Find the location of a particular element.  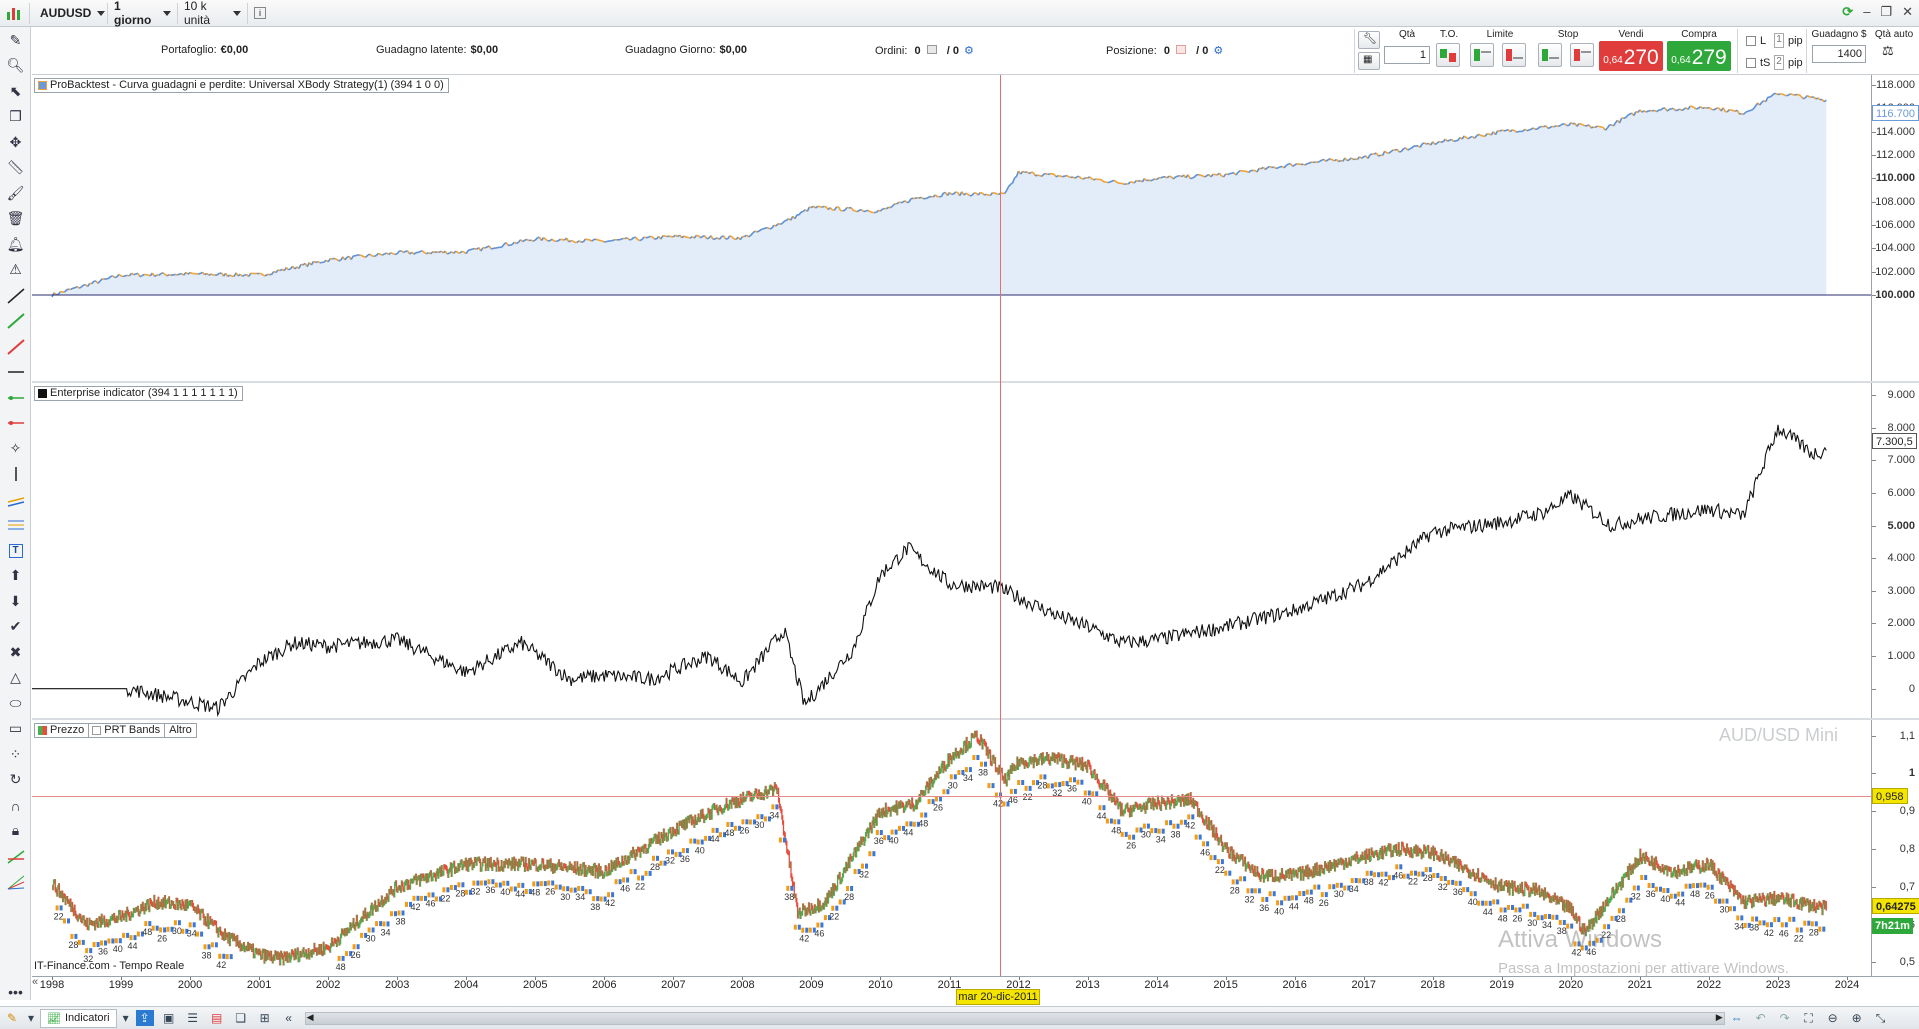

levels-icon is located at coordinates (15, 524).